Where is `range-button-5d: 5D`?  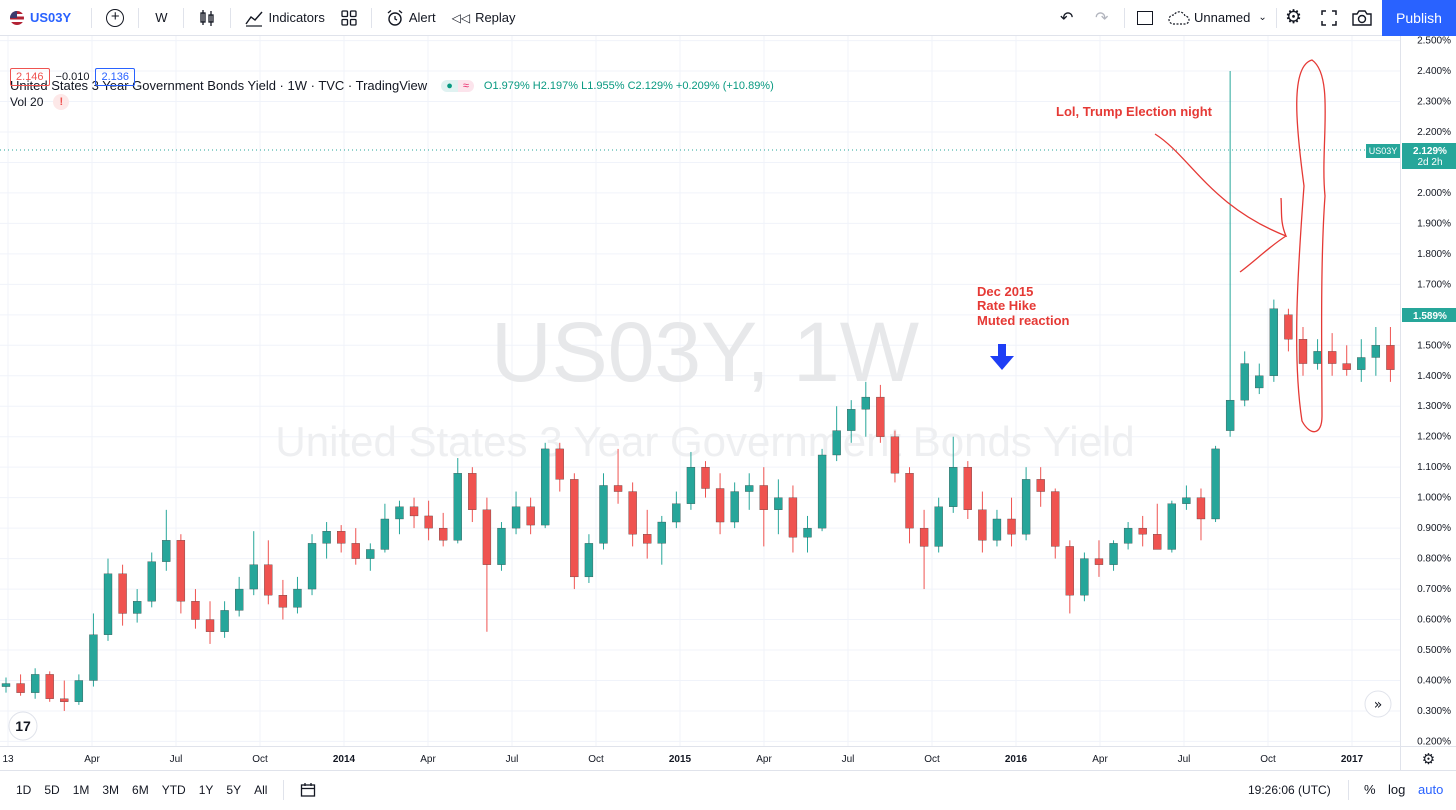 range-button-5d: 5D is located at coordinates (52, 789).